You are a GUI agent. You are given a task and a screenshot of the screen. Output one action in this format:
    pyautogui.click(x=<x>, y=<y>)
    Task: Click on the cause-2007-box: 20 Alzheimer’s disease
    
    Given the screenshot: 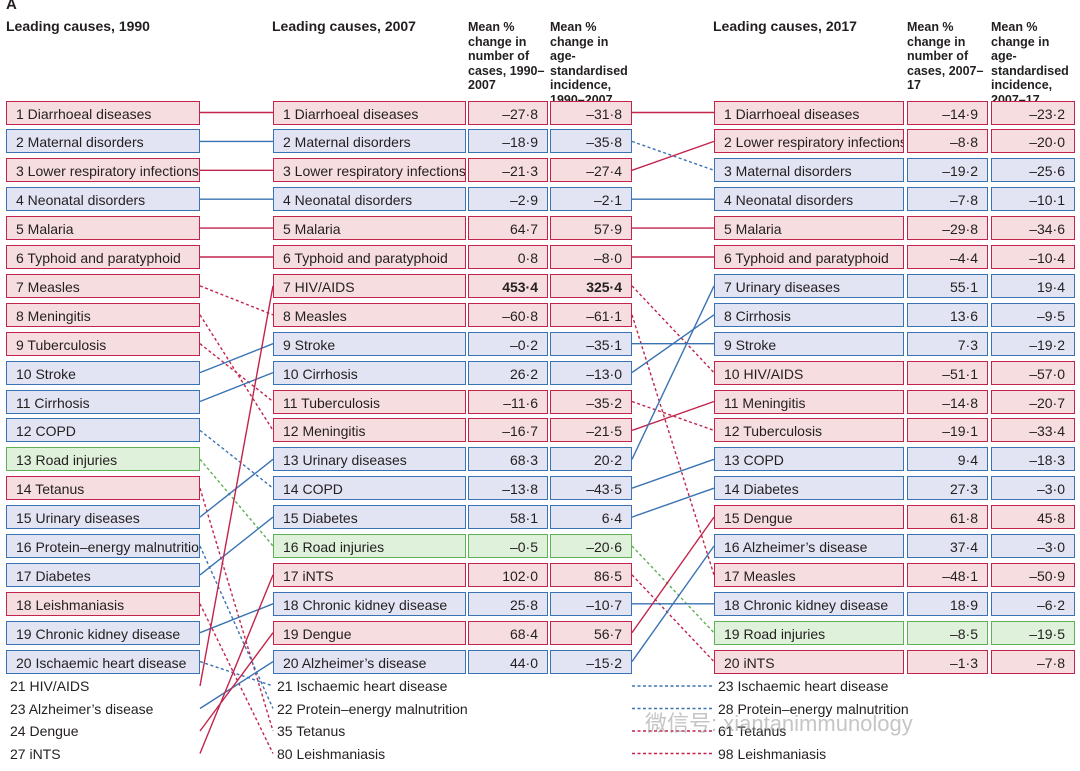 What is the action you would take?
    pyautogui.click(x=369, y=661)
    